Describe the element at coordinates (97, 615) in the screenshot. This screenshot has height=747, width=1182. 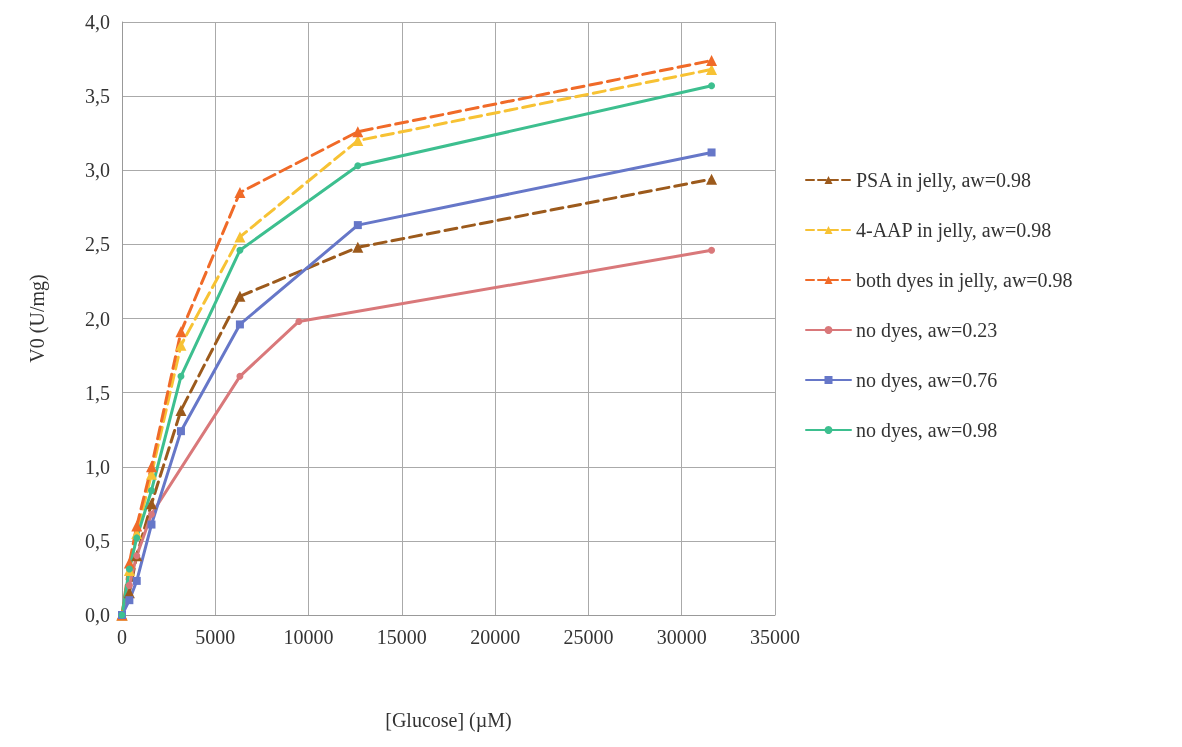
I see `y-tick-label: 0,0` at that location.